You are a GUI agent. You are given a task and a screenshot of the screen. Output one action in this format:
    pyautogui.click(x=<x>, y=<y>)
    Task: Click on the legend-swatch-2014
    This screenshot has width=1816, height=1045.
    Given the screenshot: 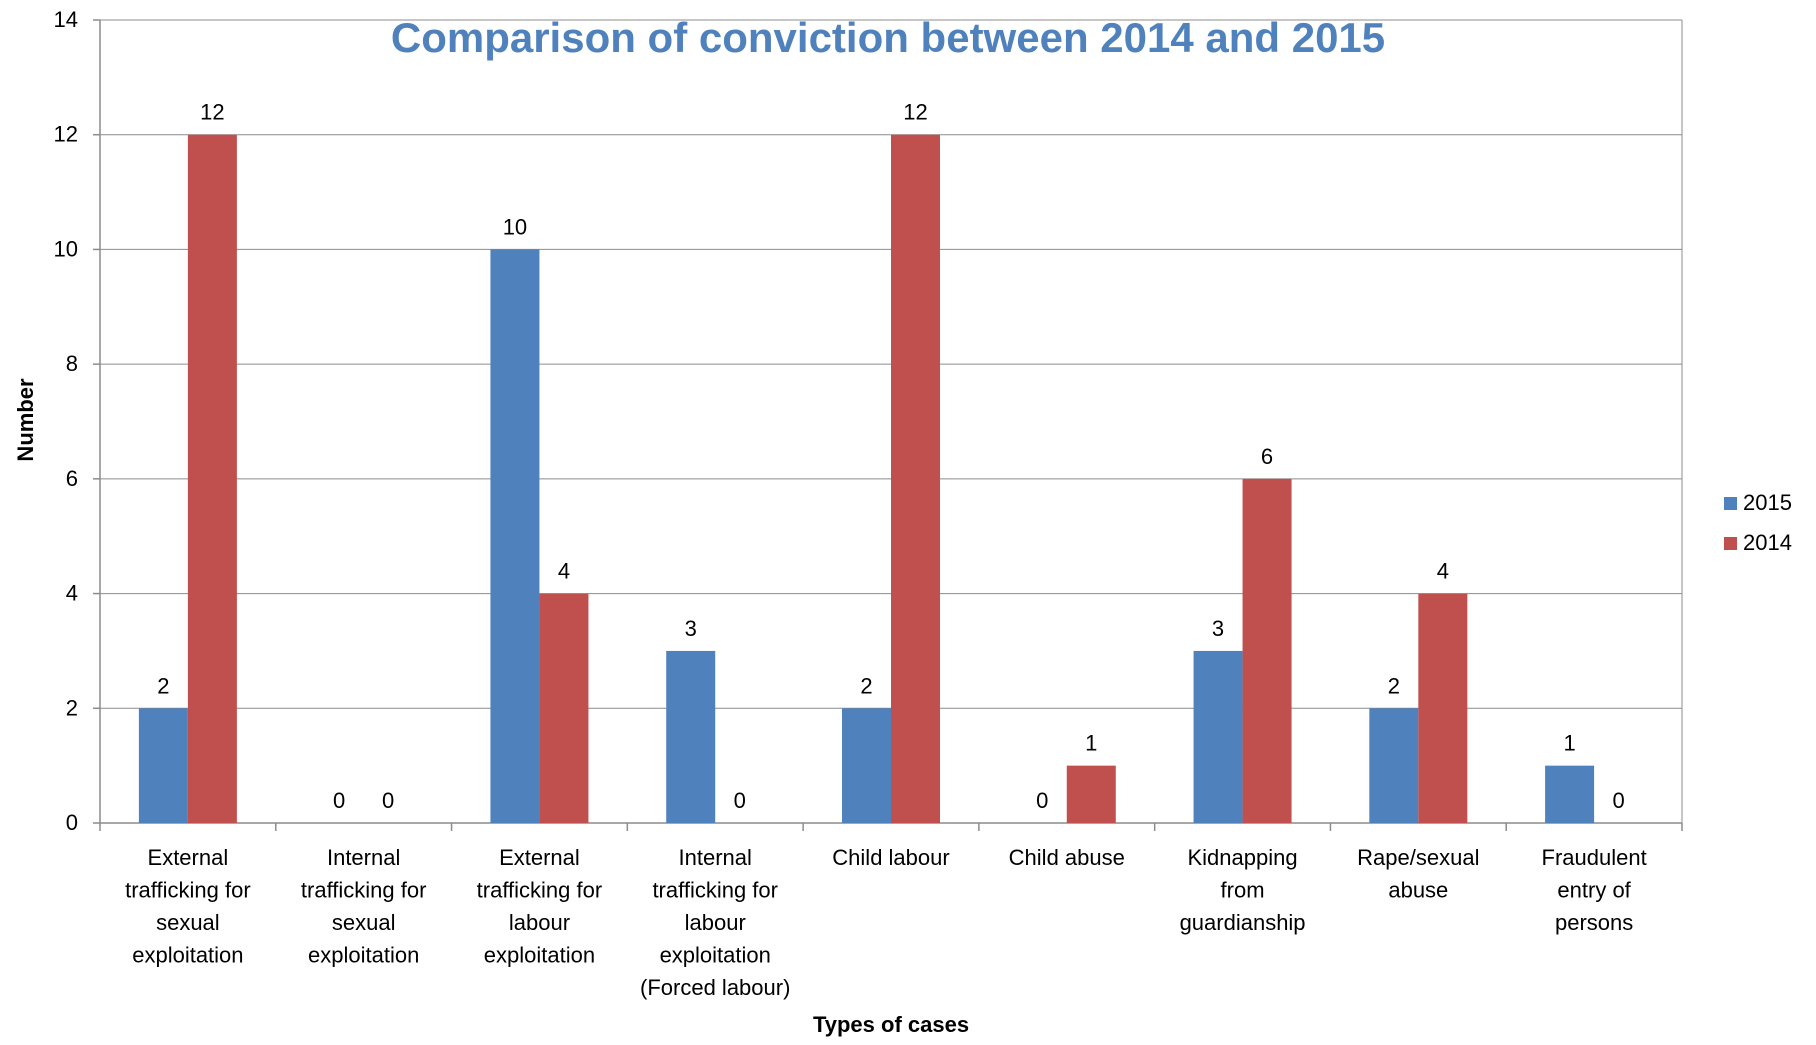 What is the action you would take?
    pyautogui.click(x=1730, y=543)
    